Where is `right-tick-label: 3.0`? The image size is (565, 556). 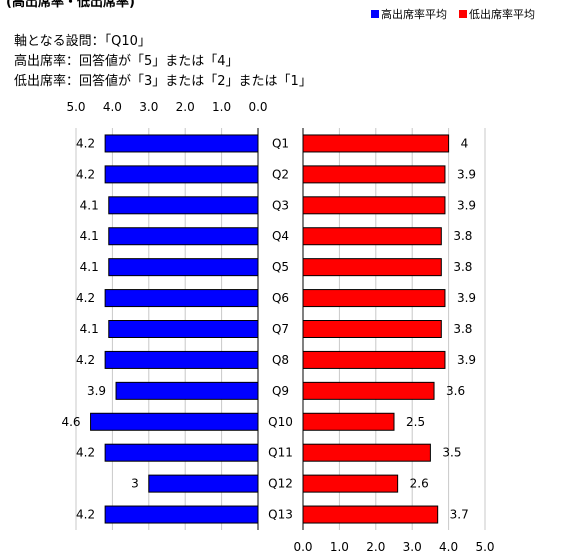
right-tick-label: 3.0 is located at coordinates (412, 547).